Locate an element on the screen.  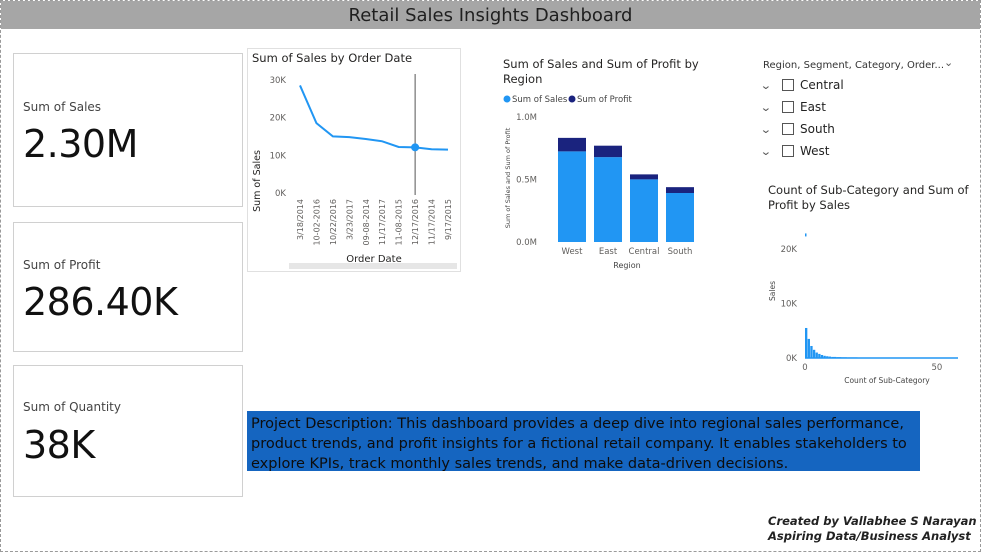
line-chart-xtick: 11-08-2015 is located at coordinates (399, 222).